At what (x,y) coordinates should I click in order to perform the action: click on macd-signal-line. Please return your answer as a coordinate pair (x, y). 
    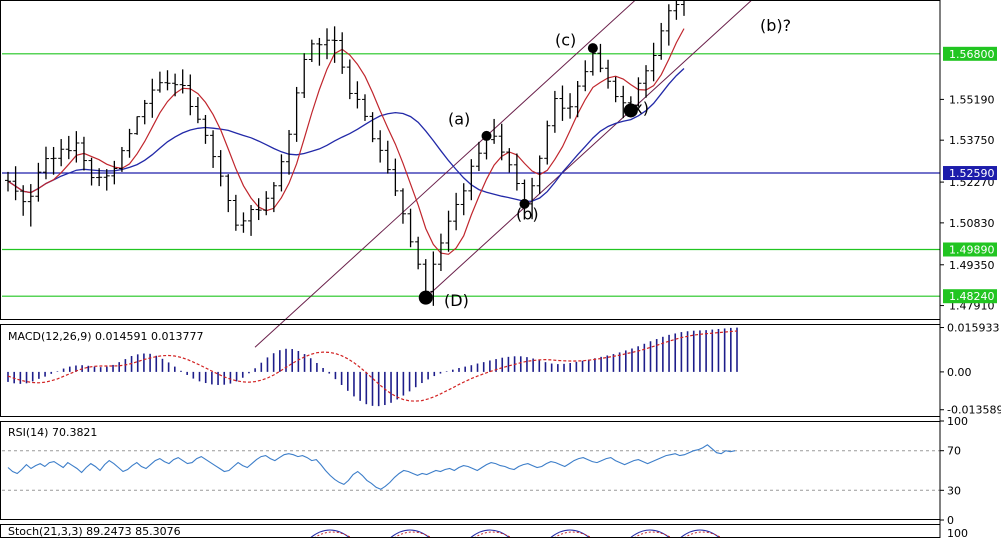
    Looking at the image, I should click on (372, 366).